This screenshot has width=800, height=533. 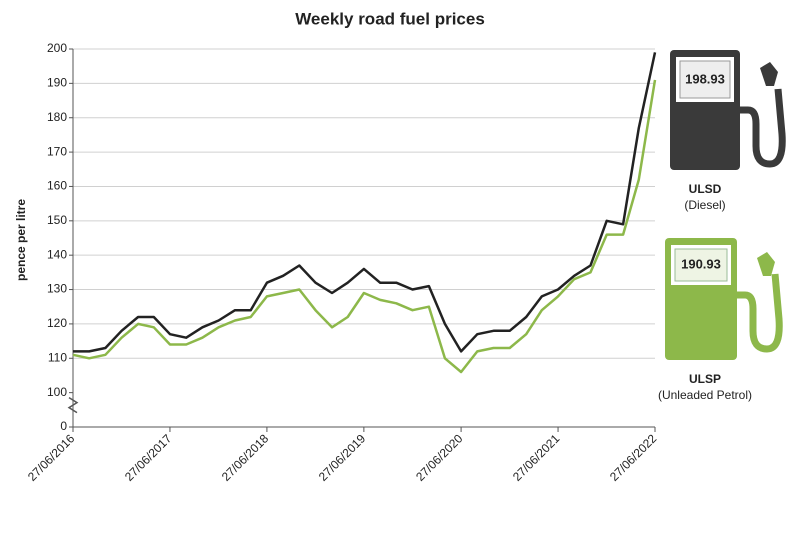 I want to click on pump-subname: (Diesel), so click(x=704, y=205).